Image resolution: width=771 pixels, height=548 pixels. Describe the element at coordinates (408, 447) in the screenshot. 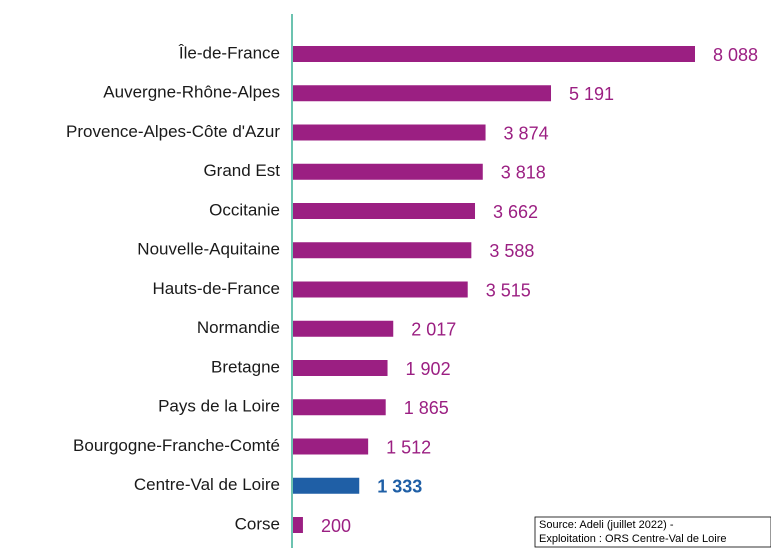

I see `value-label: 1 512` at that location.